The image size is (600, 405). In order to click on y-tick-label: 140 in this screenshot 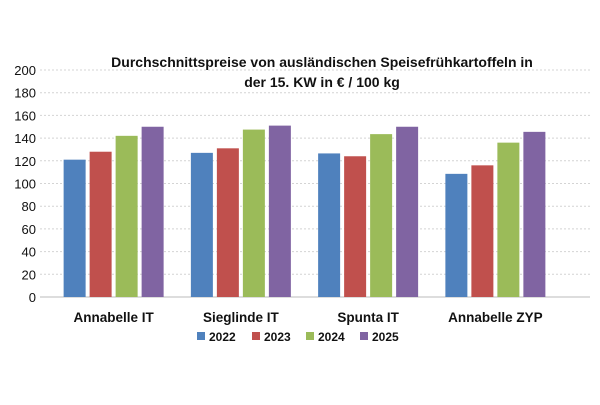, I will do `click(25, 138)`.